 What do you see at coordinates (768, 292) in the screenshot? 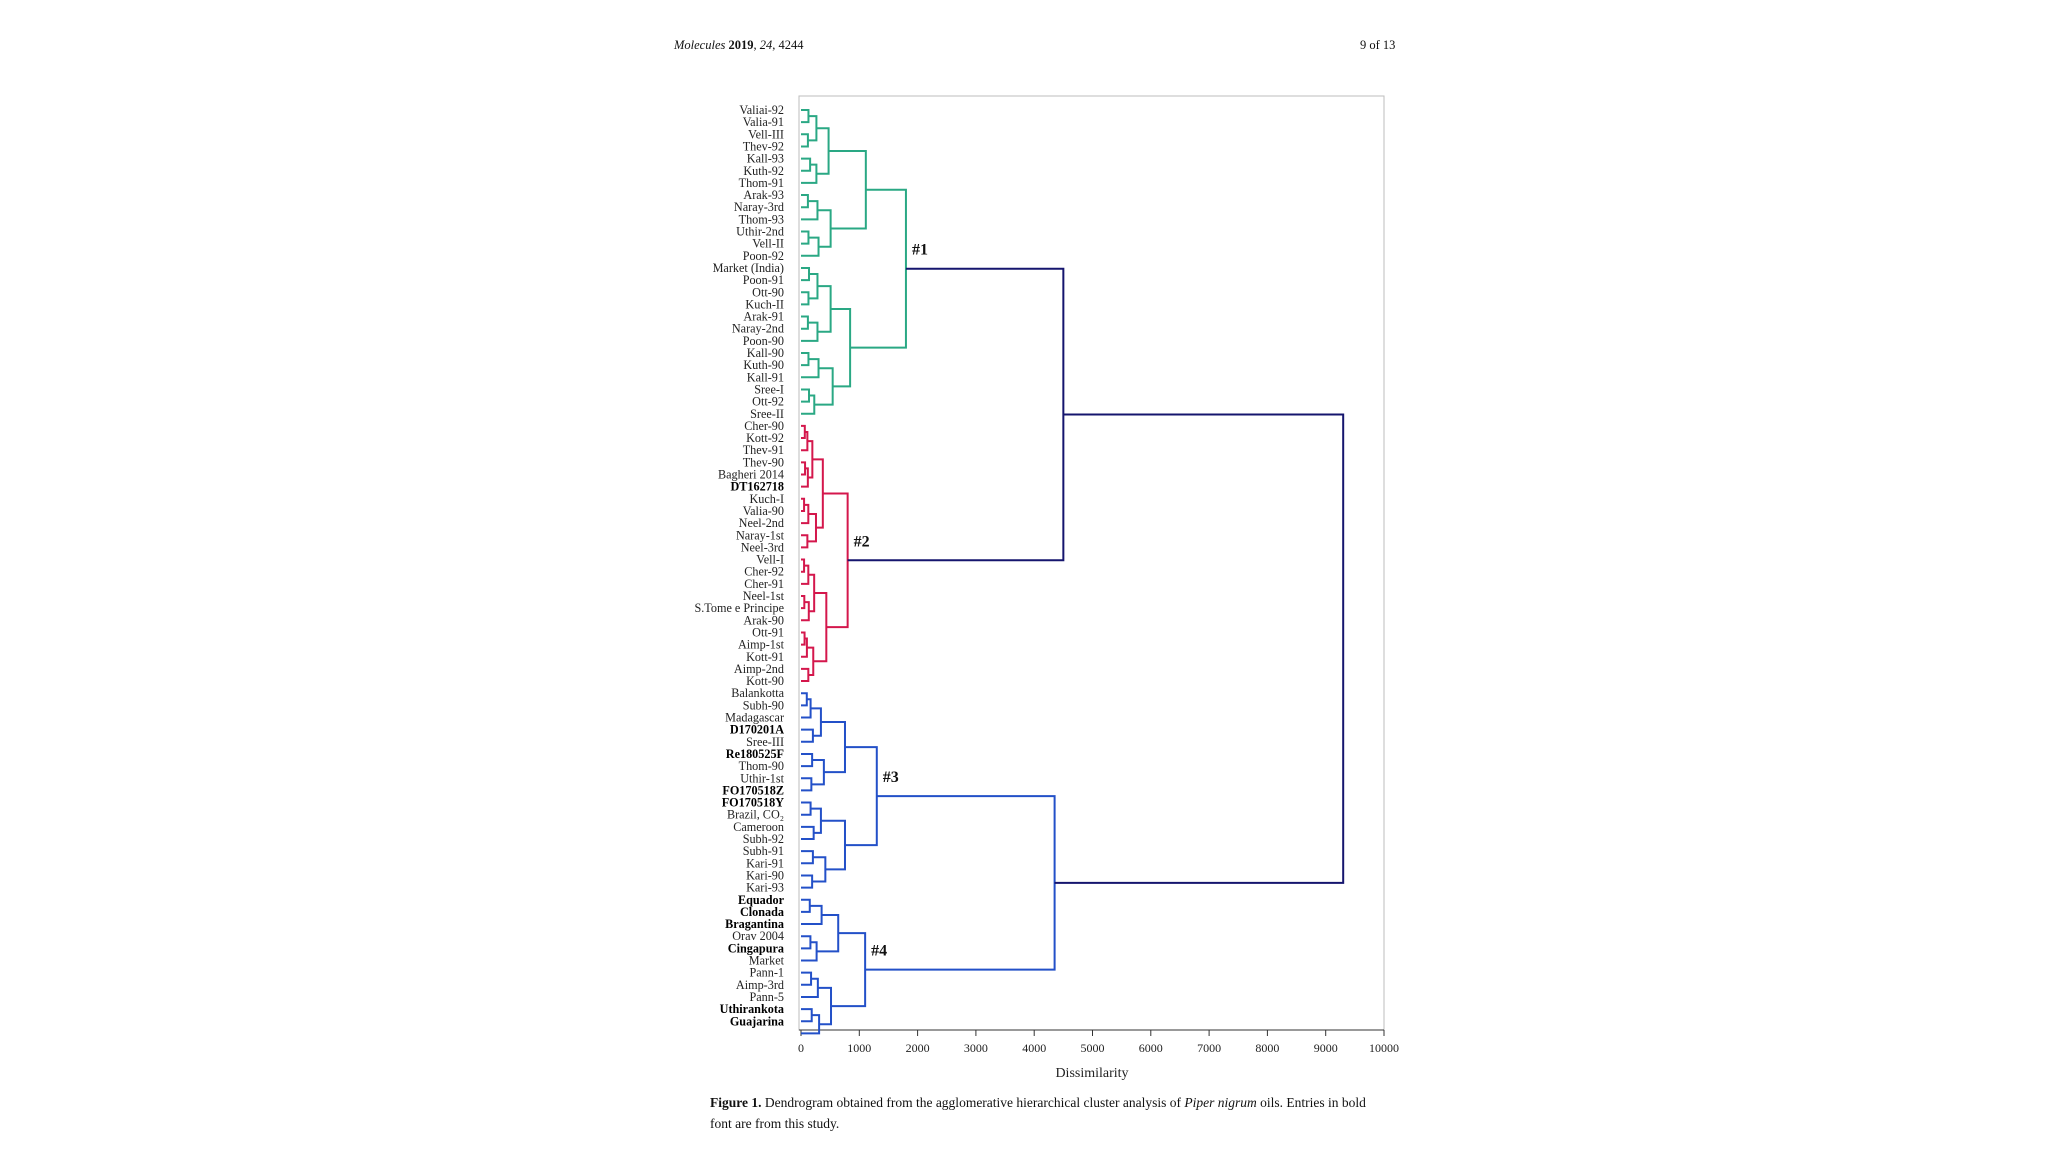
I see `leaf-label: Ott-90` at bounding box center [768, 292].